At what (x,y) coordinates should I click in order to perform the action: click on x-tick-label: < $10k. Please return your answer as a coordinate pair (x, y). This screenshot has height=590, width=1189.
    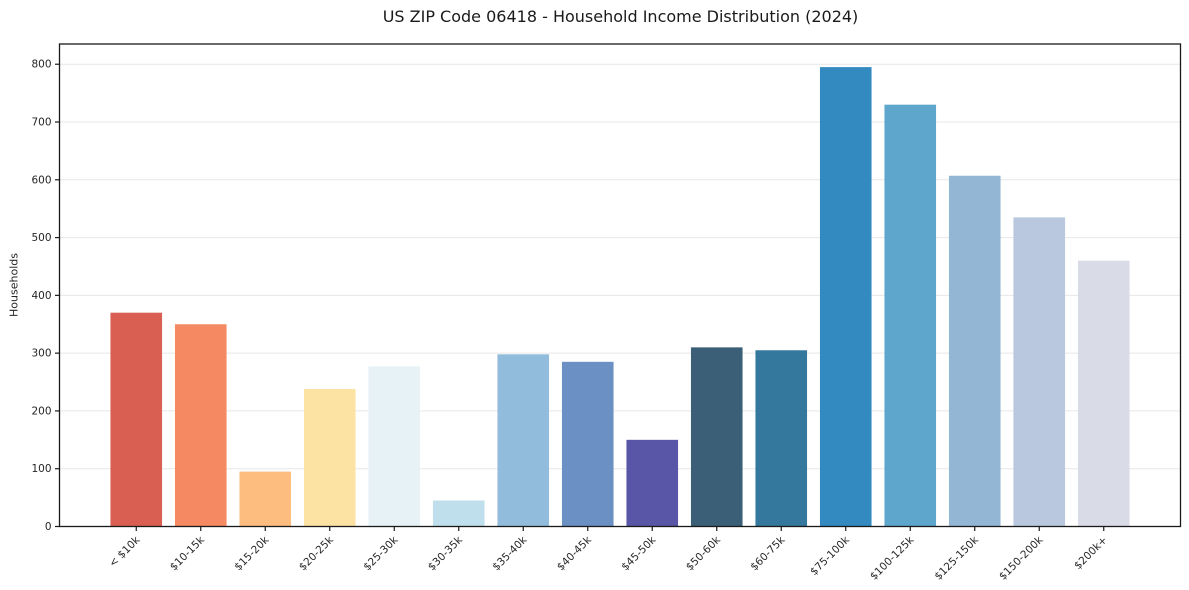
    Looking at the image, I should click on (125, 551).